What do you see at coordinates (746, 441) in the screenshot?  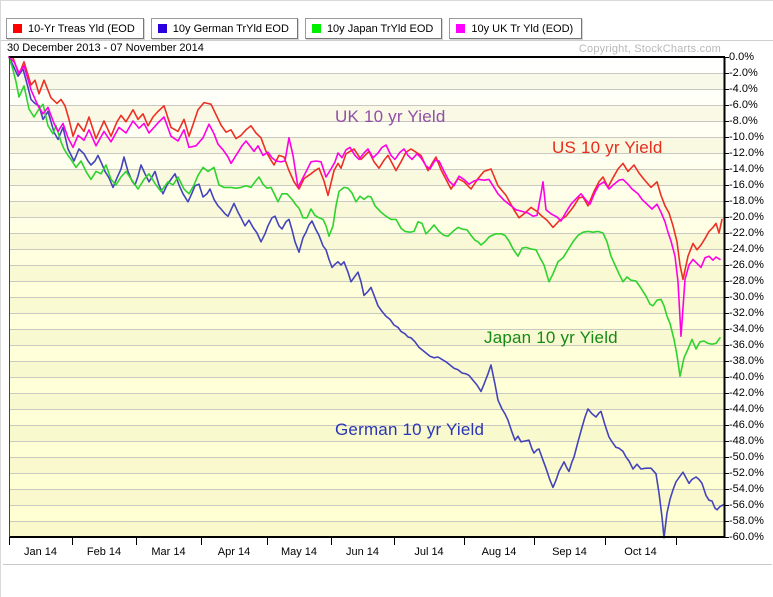 I see `y-axis-tick-label: -48.0%` at bounding box center [746, 441].